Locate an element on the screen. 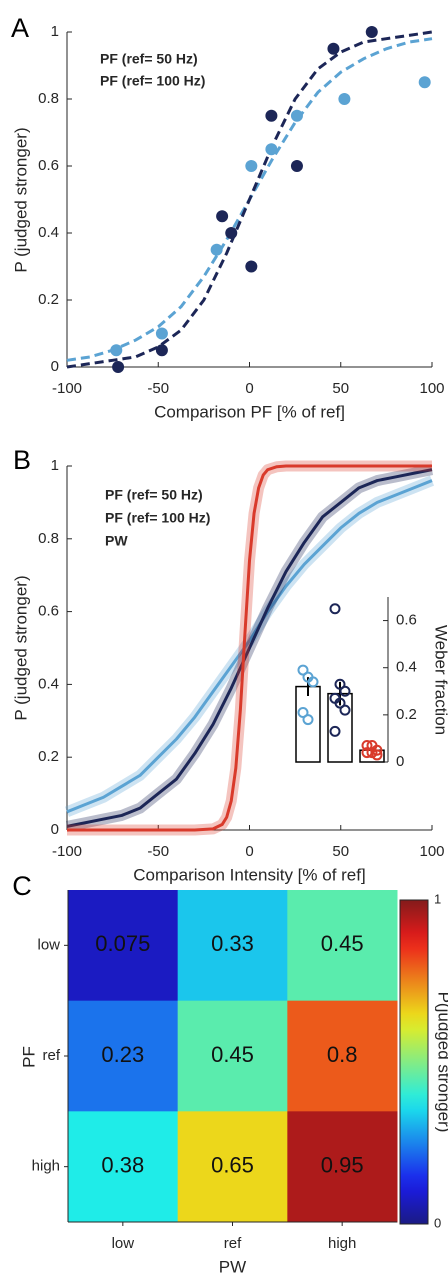 The width and height of the screenshot is (448, 1281). x-tick-label: ref is located at coordinates (233, 1243).